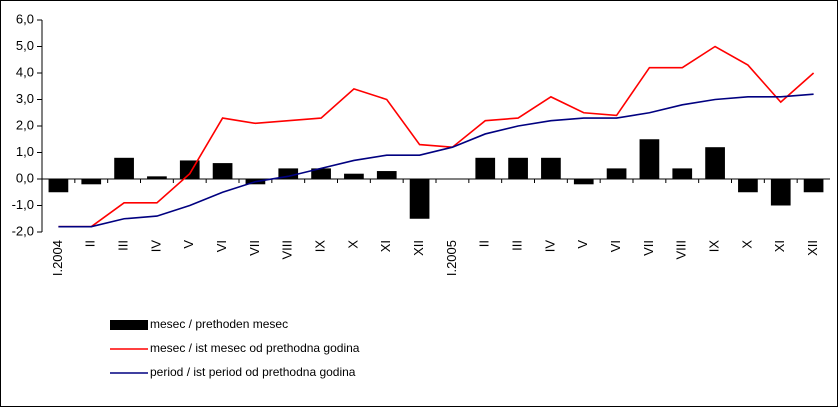  I want to click on legend-label: period / ist period od prethodna godina, so click(253, 372).